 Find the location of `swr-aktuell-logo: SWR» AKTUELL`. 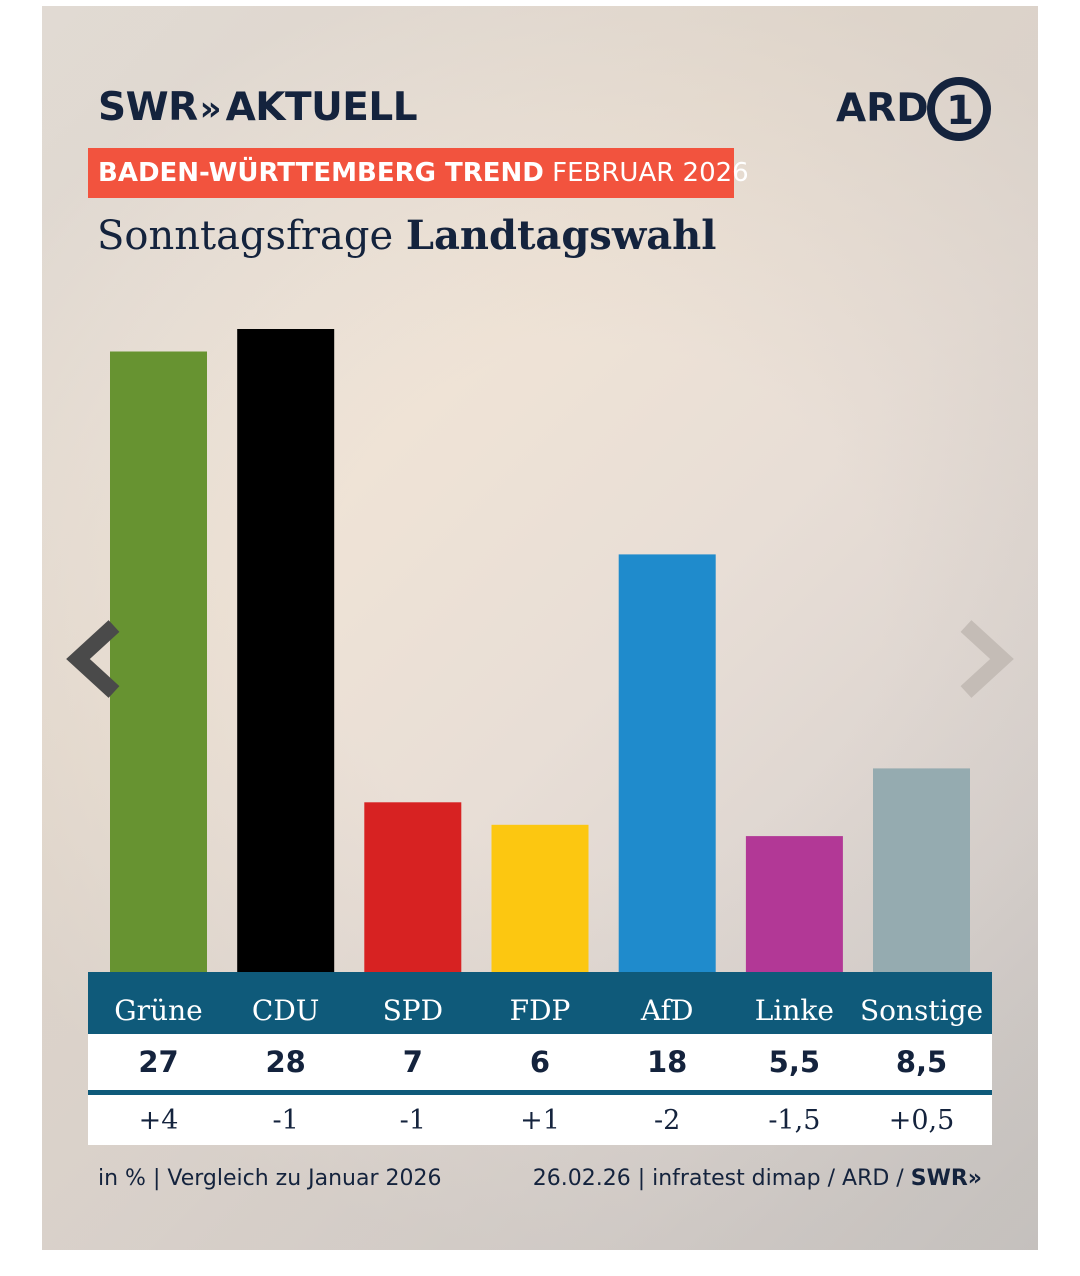

swr-aktuell-logo: SWR» AKTUELL is located at coordinates (258, 108).